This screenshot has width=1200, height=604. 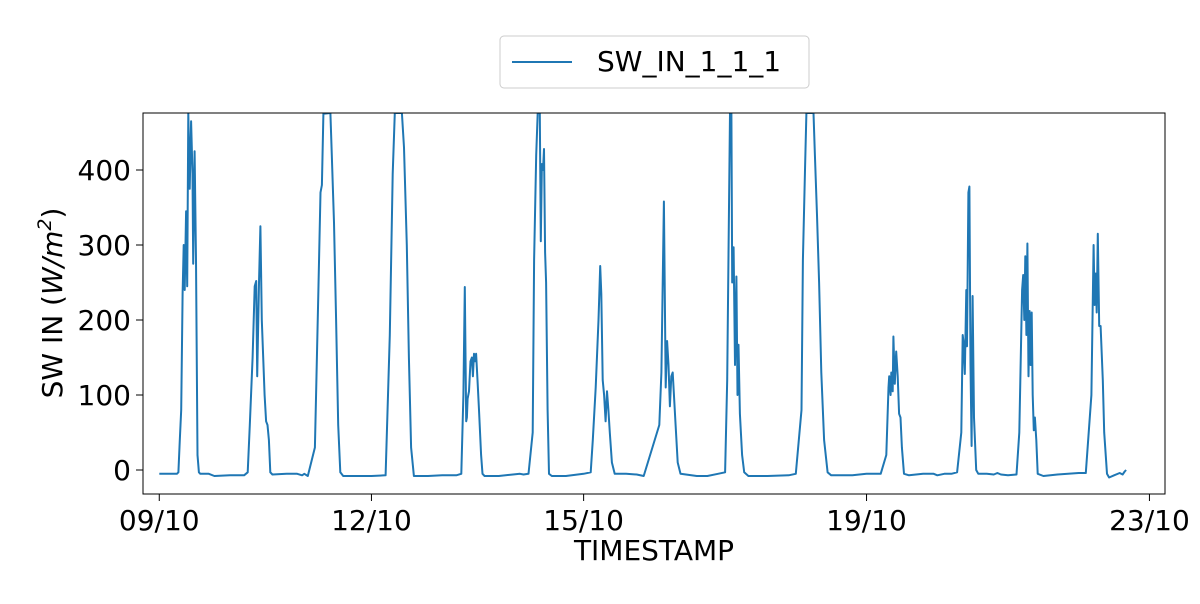 I want to click on y-tick-label: 100, so click(x=104, y=395).